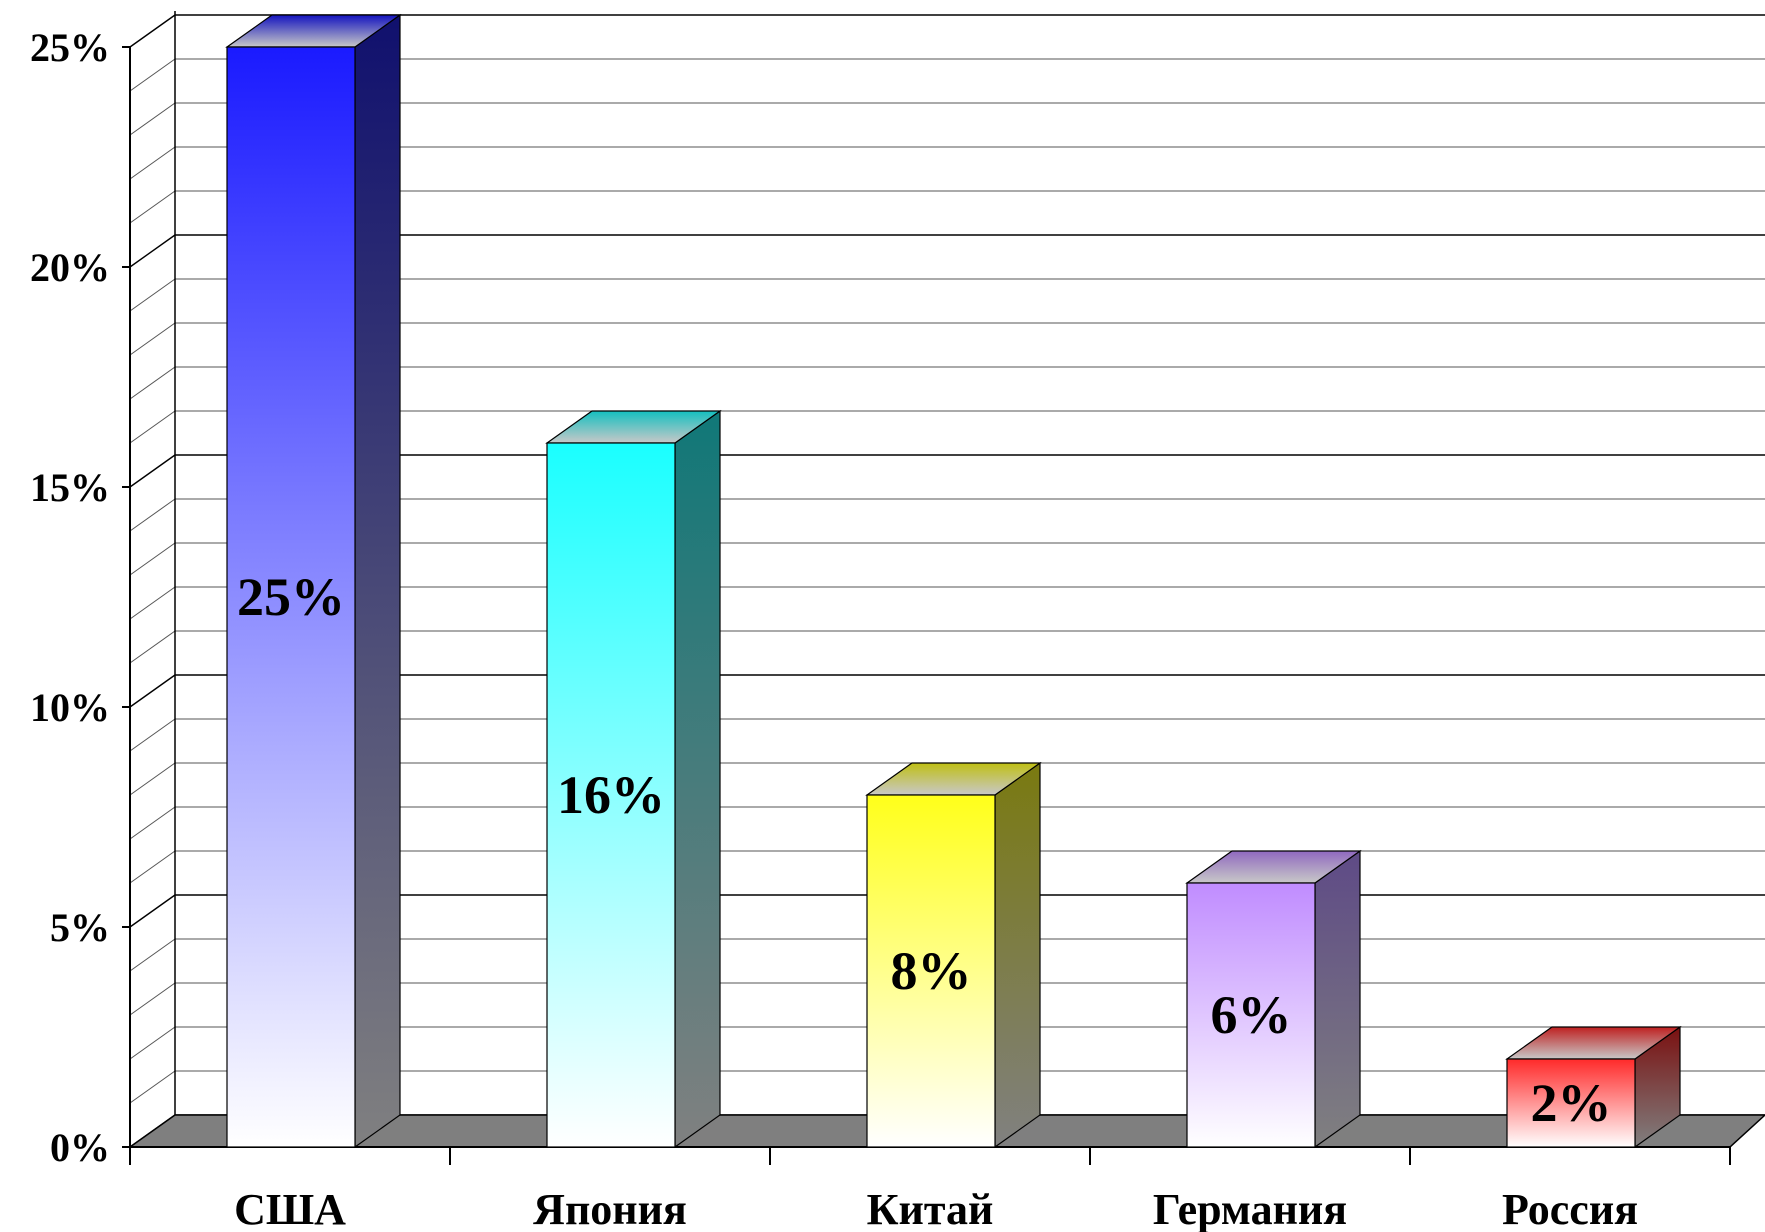 Image resolution: width=1765 pixels, height=1232 pixels. What do you see at coordinates (70, 267) in the screenshot?
I see `y-tick-label: 20%` at bounding box center [70, 267].